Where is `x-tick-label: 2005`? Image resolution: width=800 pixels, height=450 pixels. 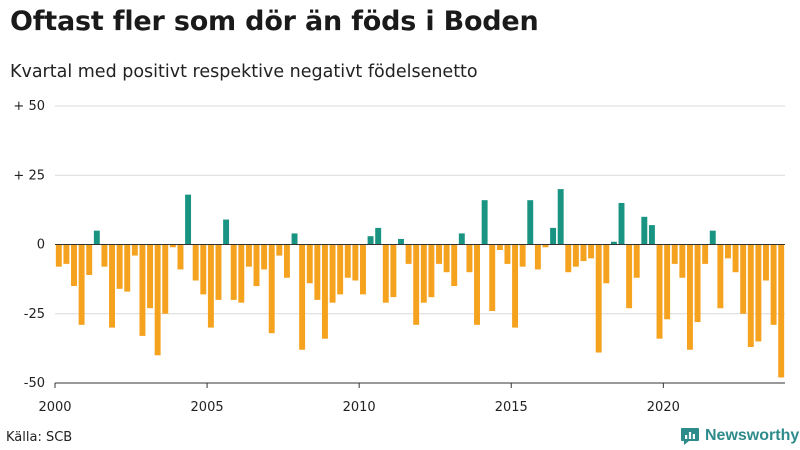
x-tick-label: 2005 is located at coordinates (207, 407).